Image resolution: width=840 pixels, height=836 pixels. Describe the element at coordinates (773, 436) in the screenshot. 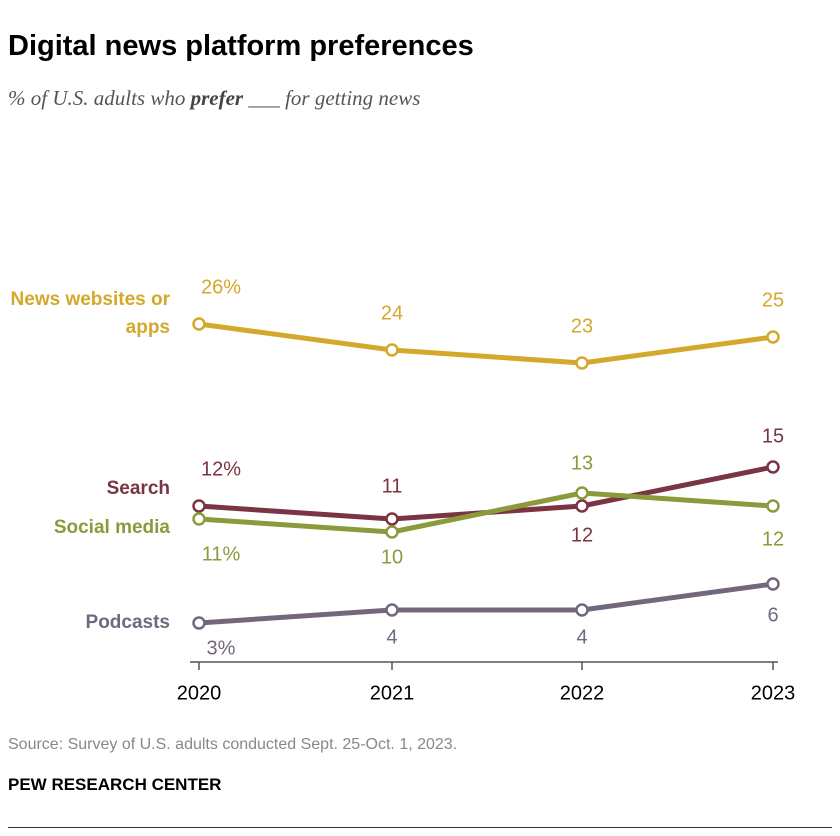

I see `data-label: 15` at that location.